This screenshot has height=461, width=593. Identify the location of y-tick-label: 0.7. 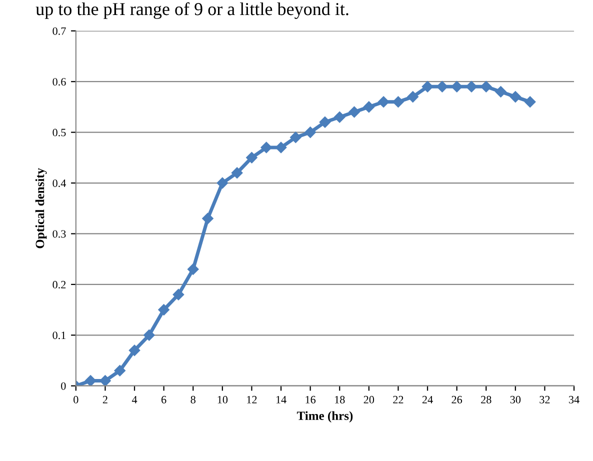
(59, 31).